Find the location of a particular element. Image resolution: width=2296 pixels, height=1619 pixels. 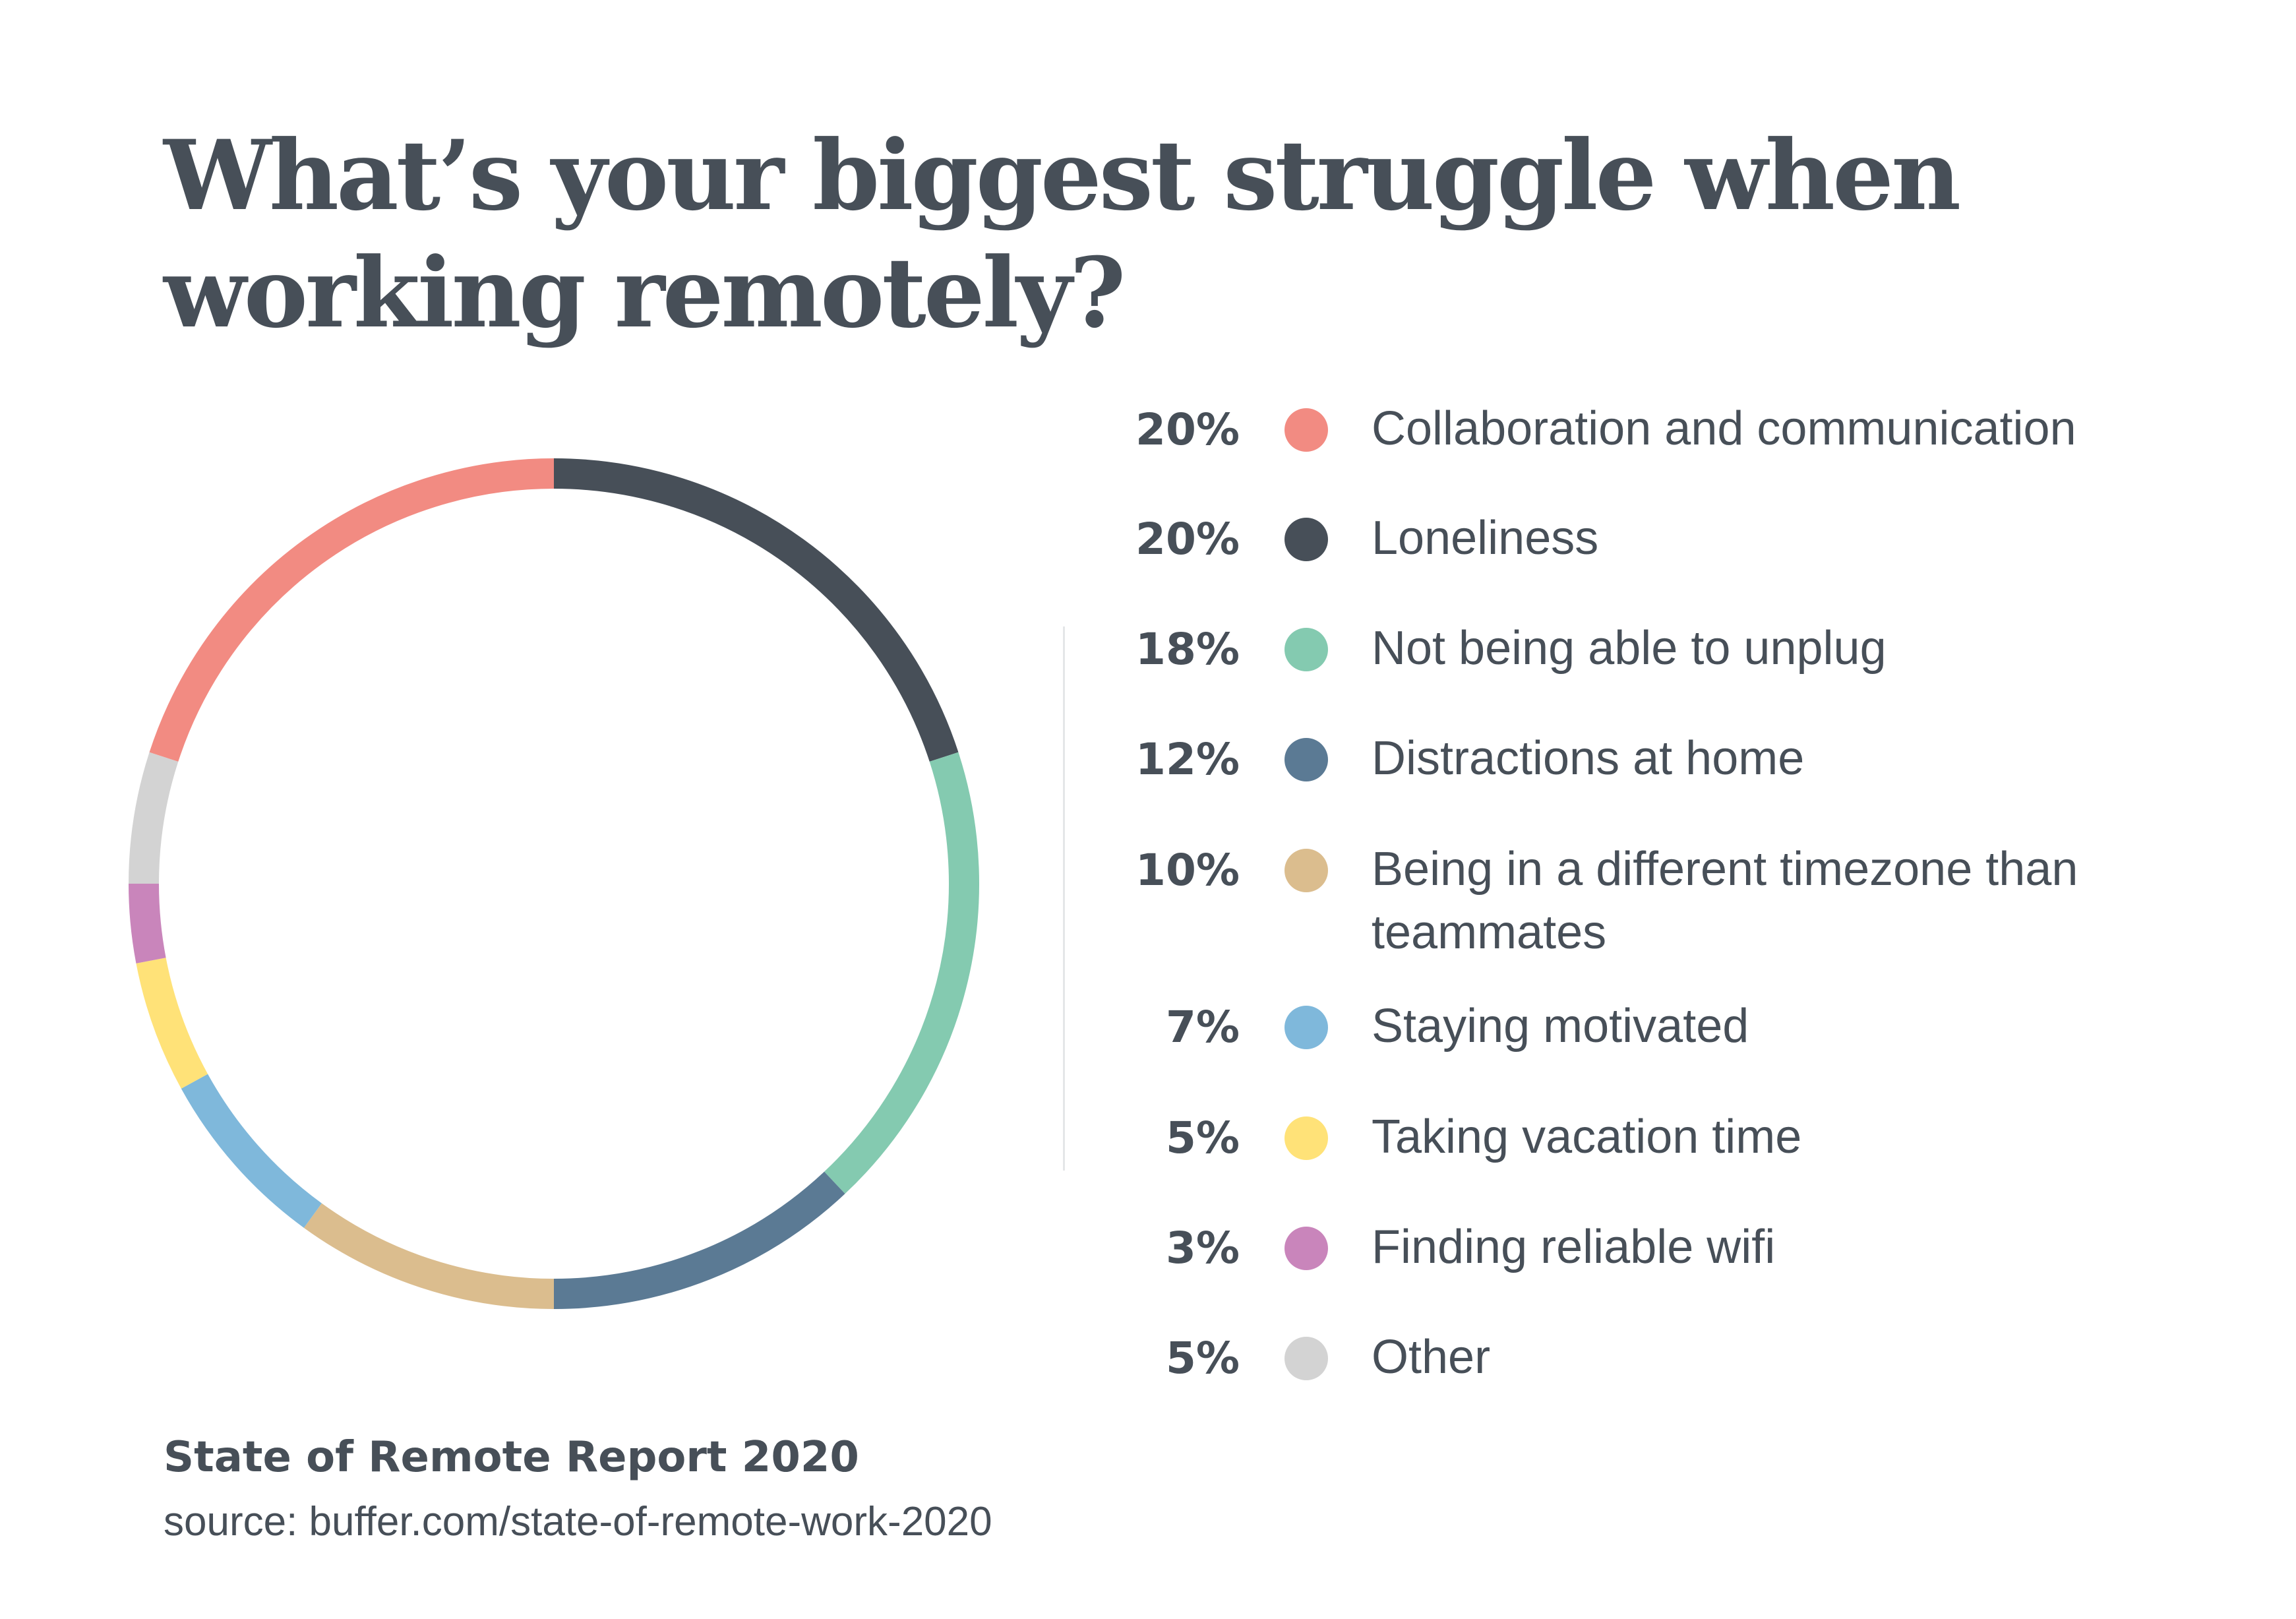

ring-segment-staying-motivated is located at coordinates (251, 1151).